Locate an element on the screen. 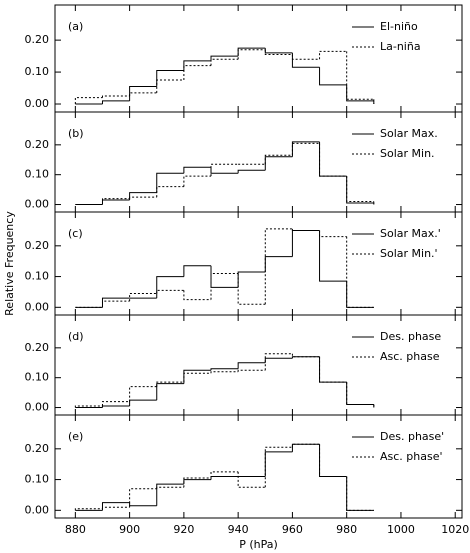  legend-label: Solar Max. is located at coordinates (409, 133).